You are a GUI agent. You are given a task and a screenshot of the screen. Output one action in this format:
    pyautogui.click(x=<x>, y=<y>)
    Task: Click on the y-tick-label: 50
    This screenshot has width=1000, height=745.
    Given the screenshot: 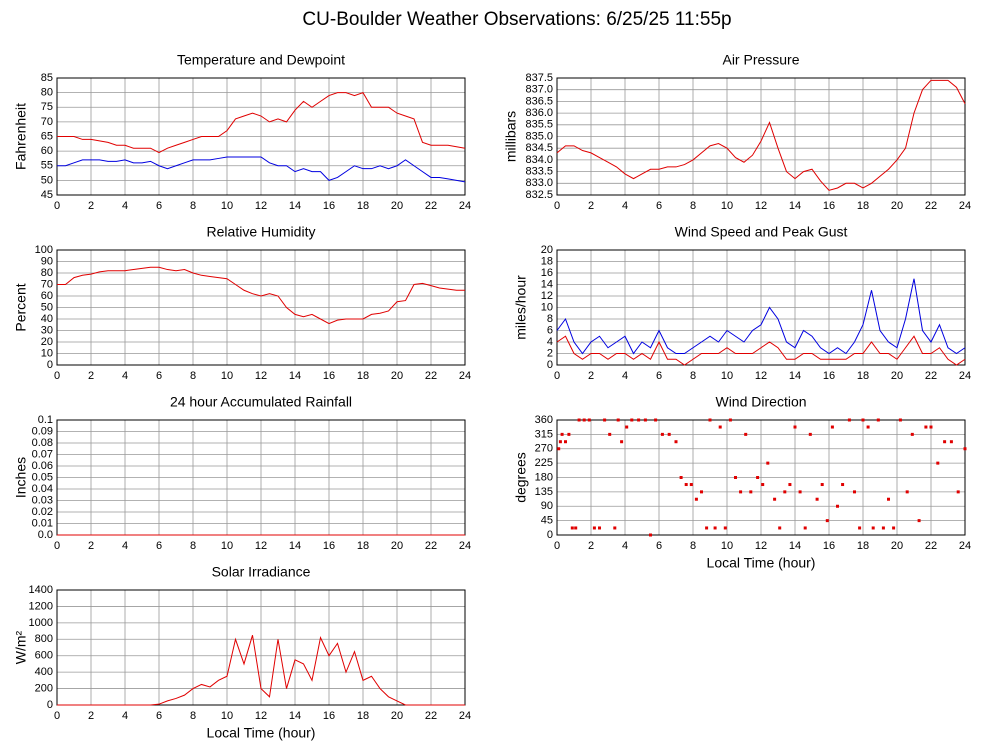 What is the action you would take?
    pyautogui.click(x=47, y=307)
    